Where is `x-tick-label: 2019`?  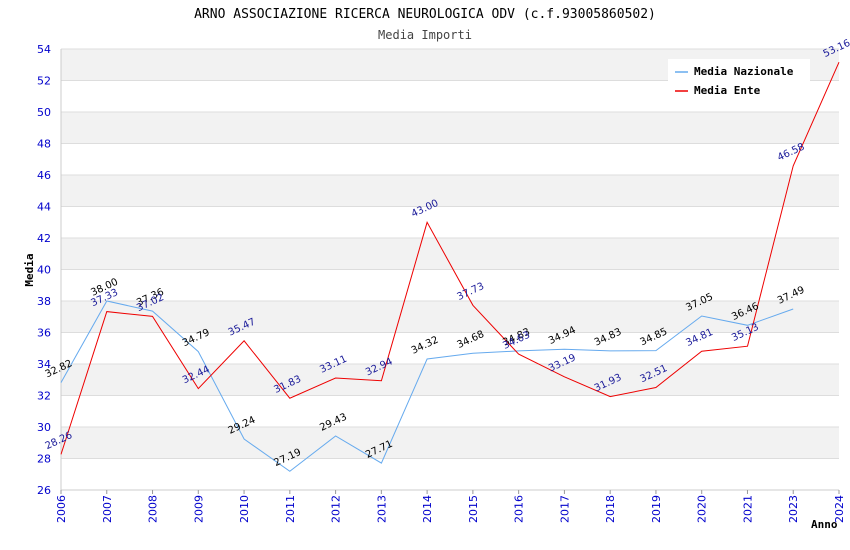 x-tick-label: 2019 is located at coordinates (656, 509).